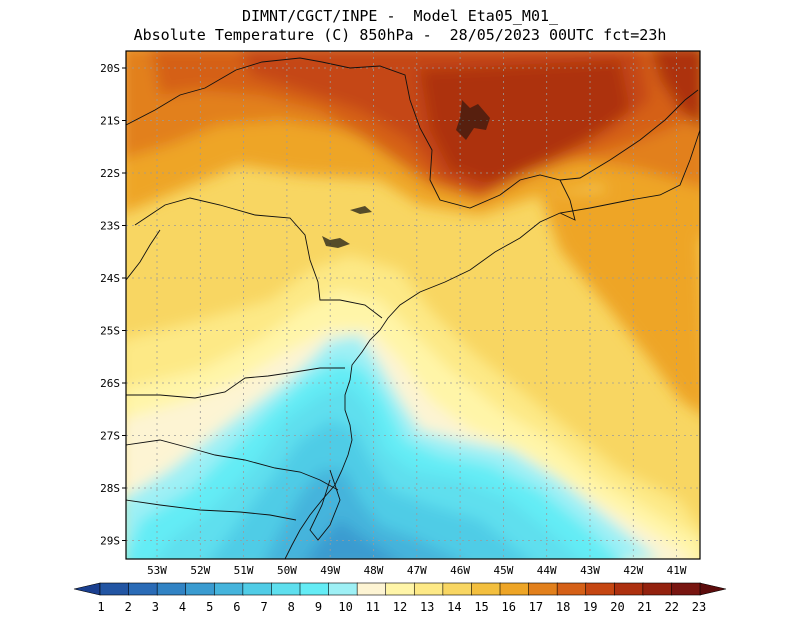 The width and height of the screenshot is (800, 618). I want to click on reservoirs, so click(406, 174).